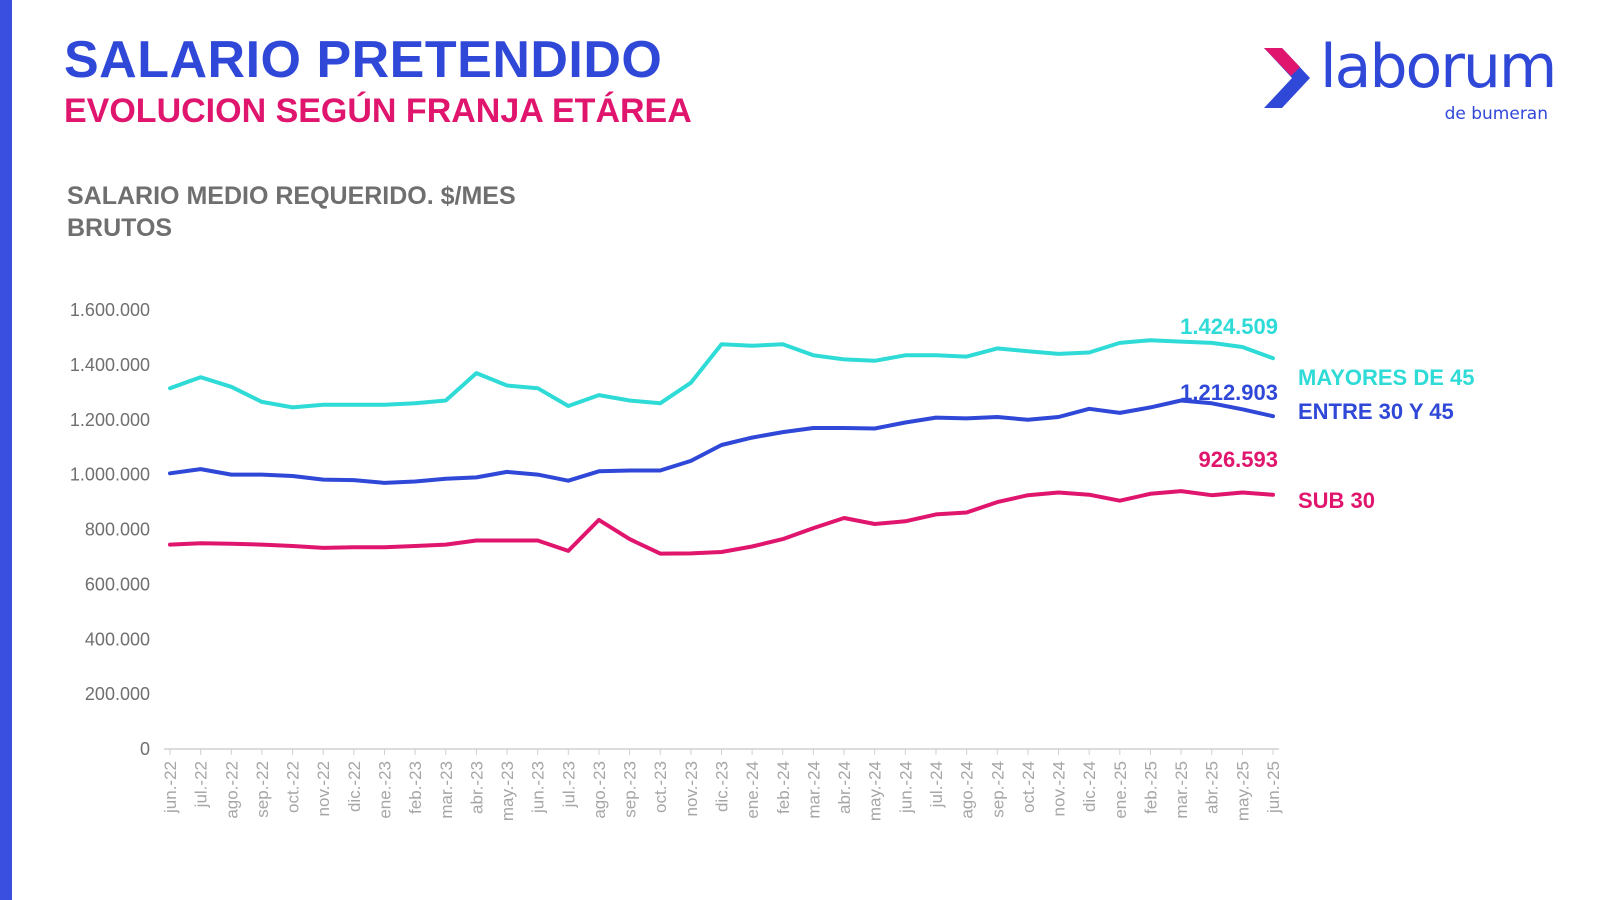  What do you see at coordinates (363, 60) in the screenshot?
I see `page-title: SALARIO PRETENDIDO` at bounding box center [363, 60].